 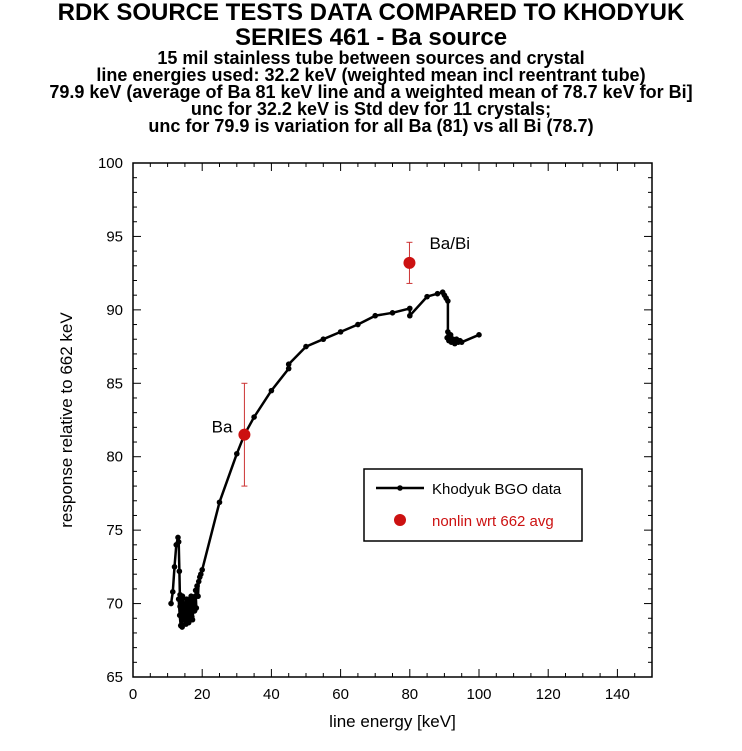 I want to click on y-tick-label: 80, so click(x=114, y=457).